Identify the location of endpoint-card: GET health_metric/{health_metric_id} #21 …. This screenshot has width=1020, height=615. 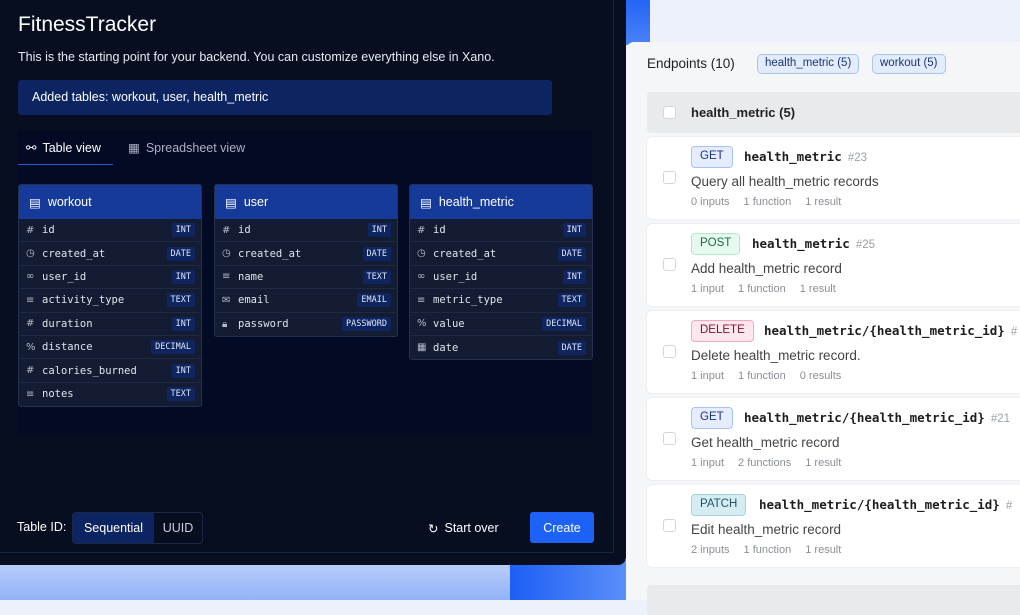
(833, 439).